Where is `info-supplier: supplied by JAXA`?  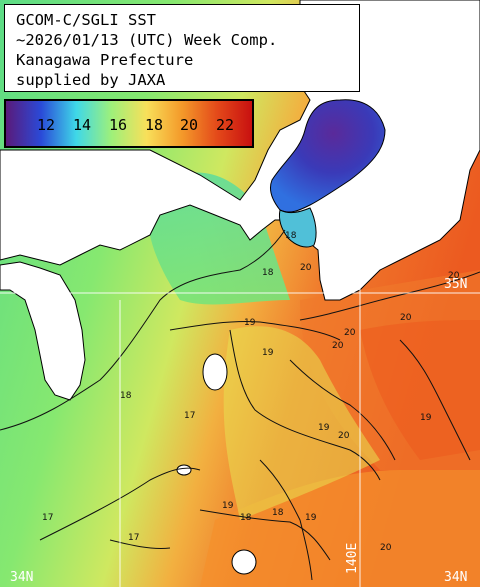 info-supplier: supplied by JAXA is located at coordinates (91, 80).